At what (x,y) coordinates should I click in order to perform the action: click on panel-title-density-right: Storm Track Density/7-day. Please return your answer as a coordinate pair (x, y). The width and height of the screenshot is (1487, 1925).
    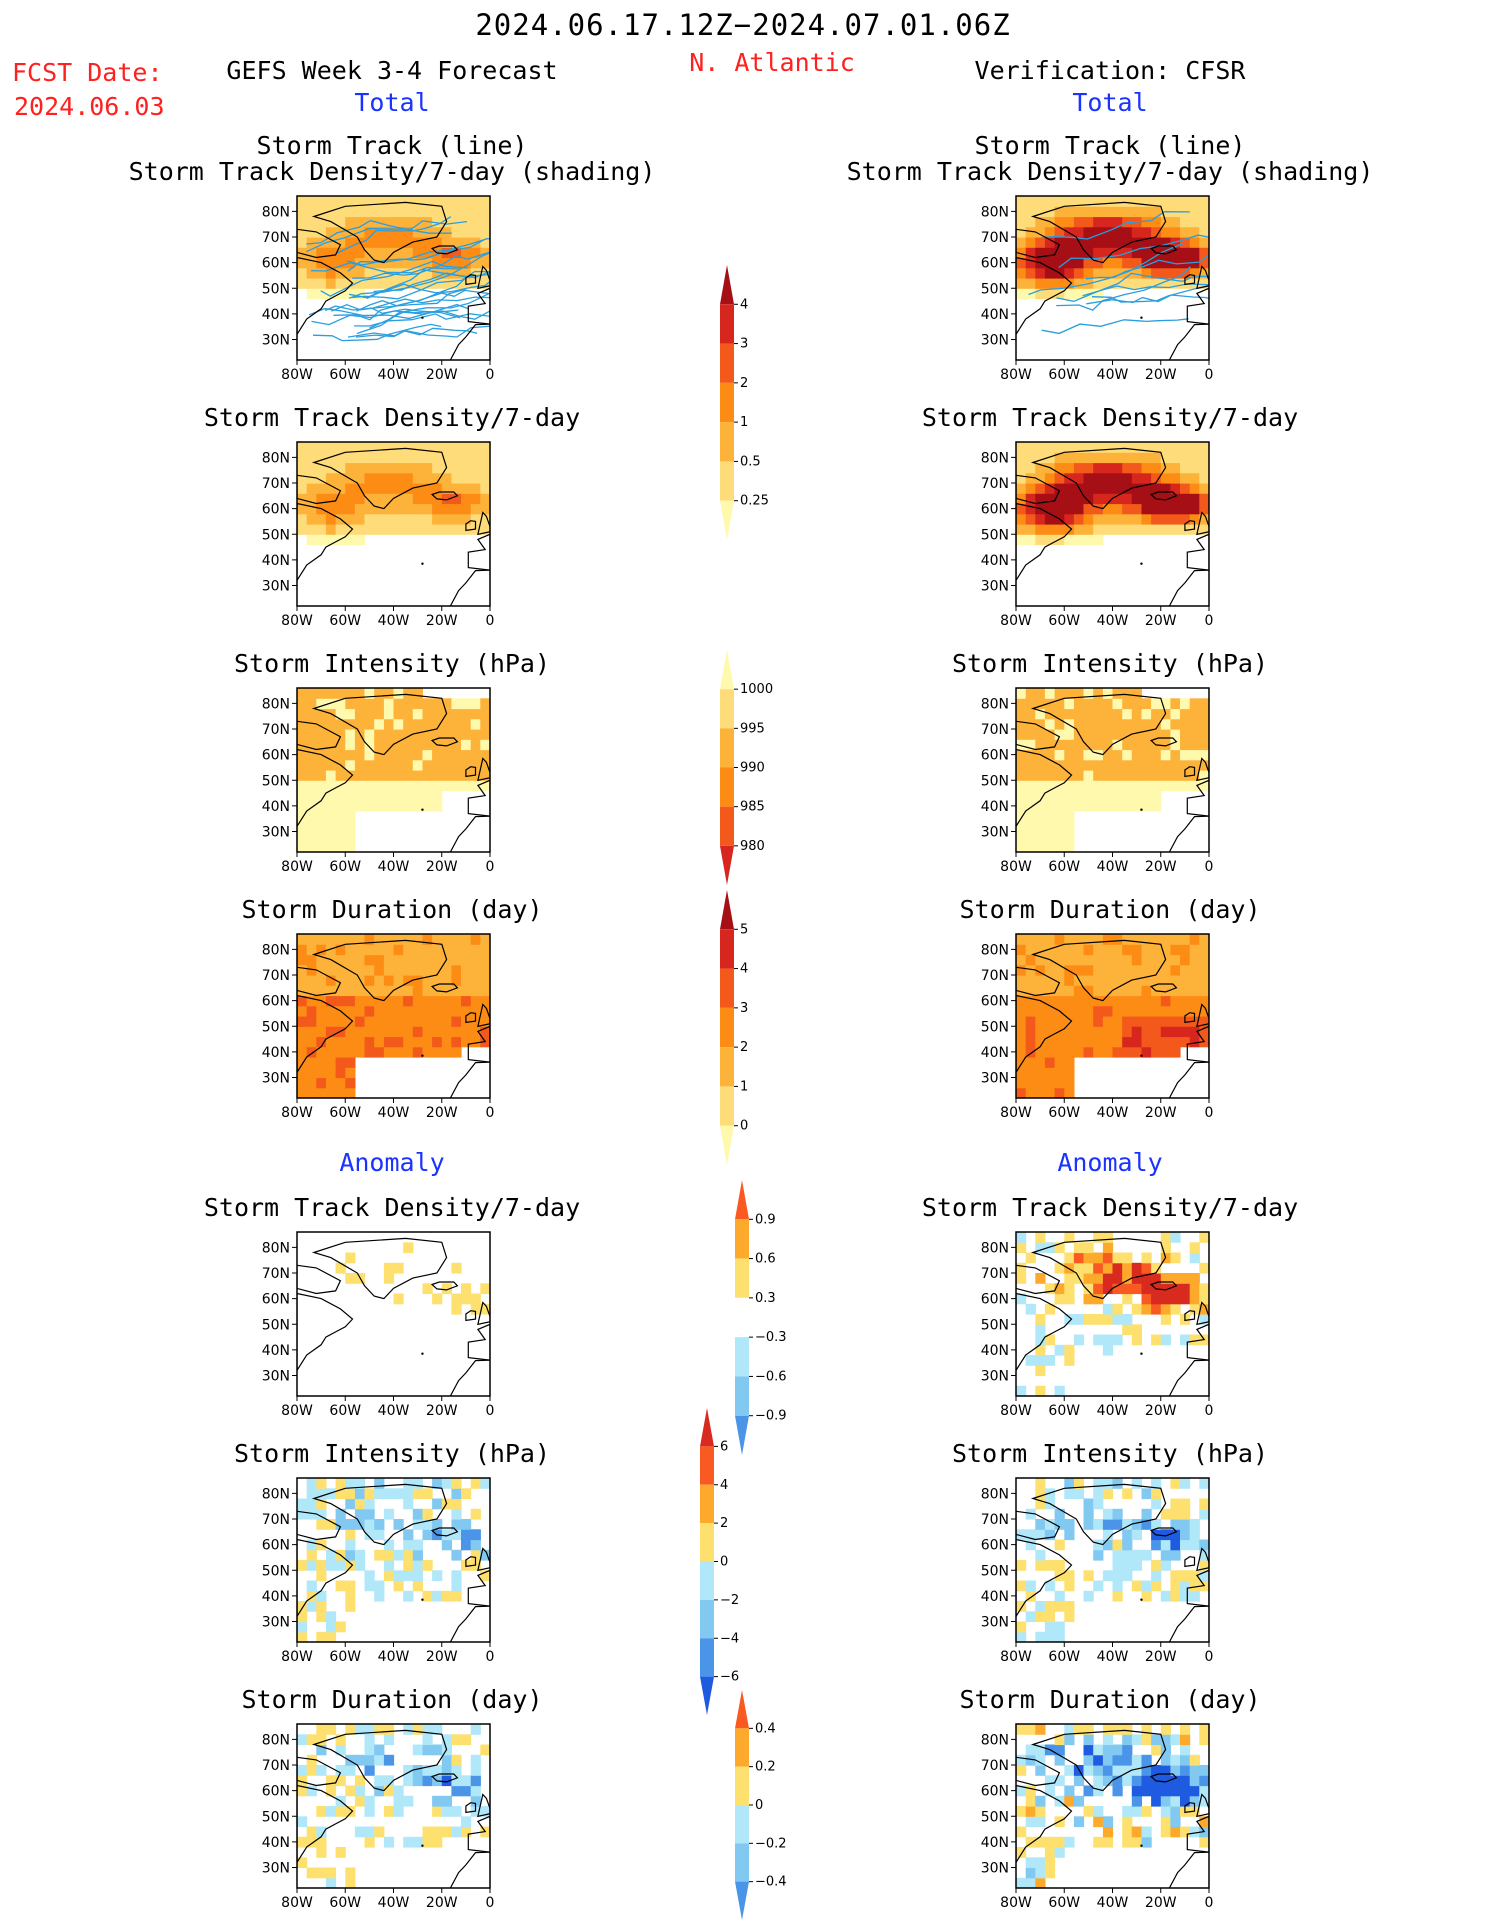
    Looking at the image, I should click on (1110, 417).